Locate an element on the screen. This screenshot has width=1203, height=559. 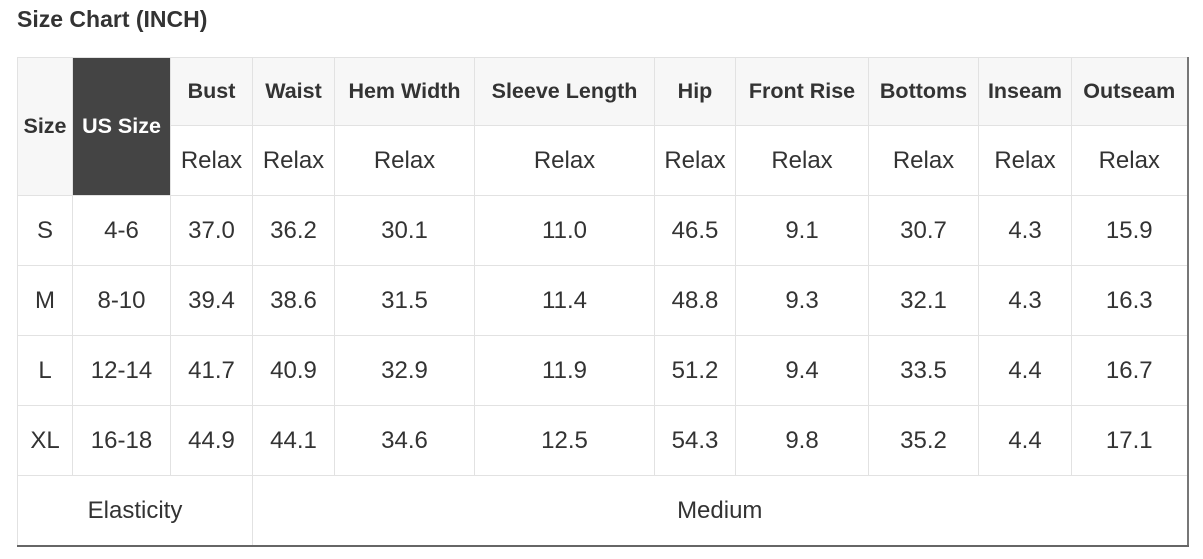
us-size-cell: 12-14 is located at coordinates (121, 370).